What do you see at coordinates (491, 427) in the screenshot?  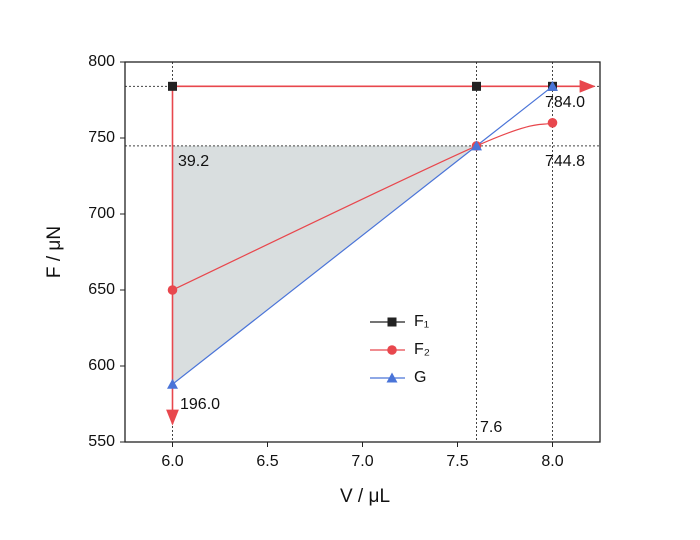 I see `annotation: 7.6` at bounding box center [491, 427].